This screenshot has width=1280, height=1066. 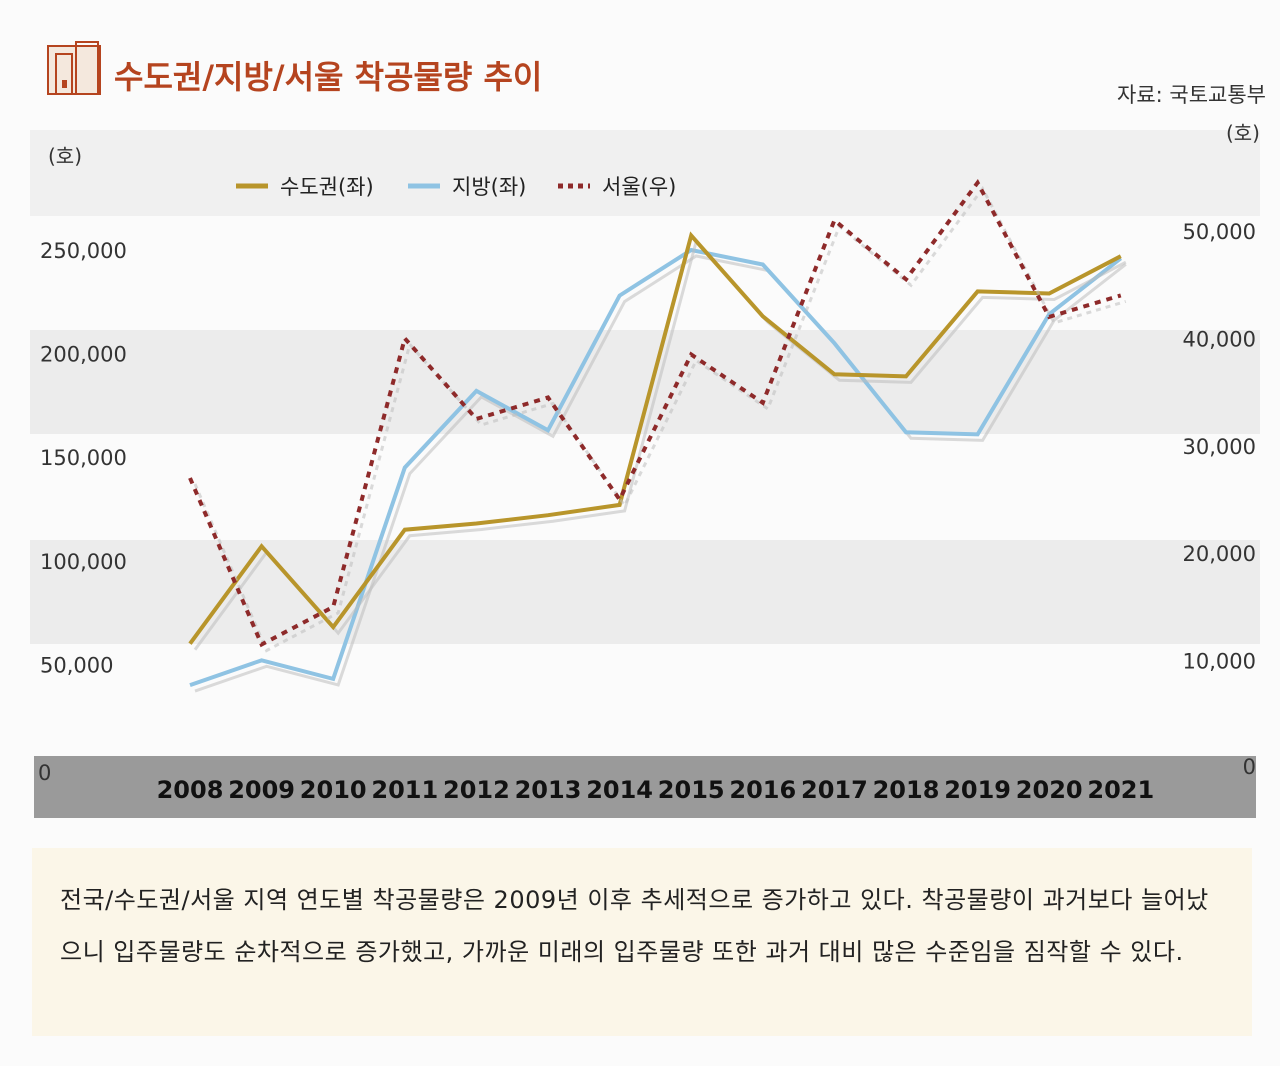 I want to click on left-tick-label: 50,000, so click(x=76, y=665).